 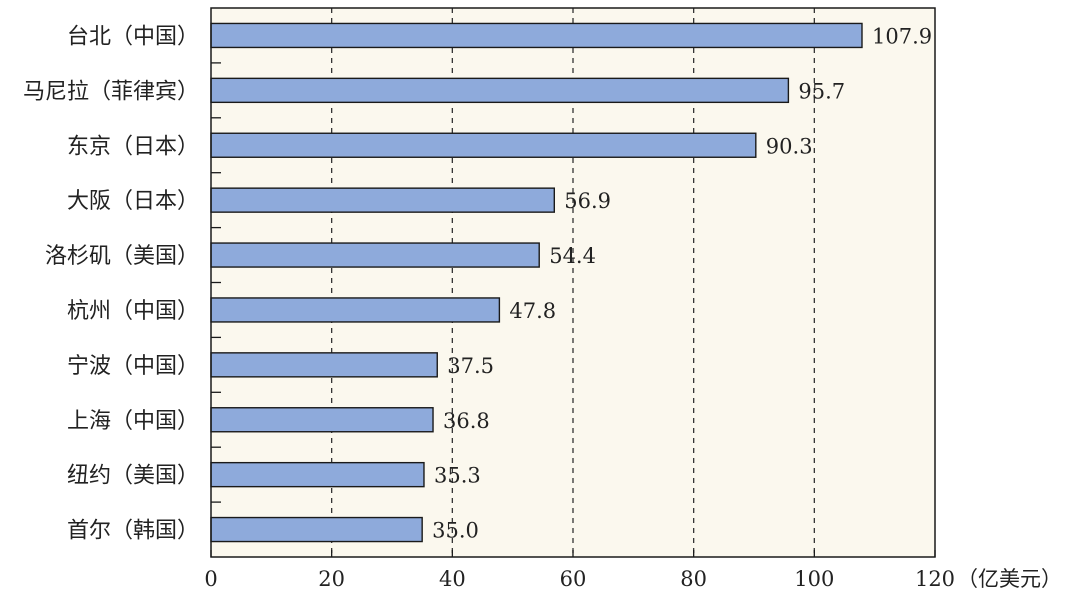 I want to click on category-label: 杭州（中国）, so click(x=133, y=311).